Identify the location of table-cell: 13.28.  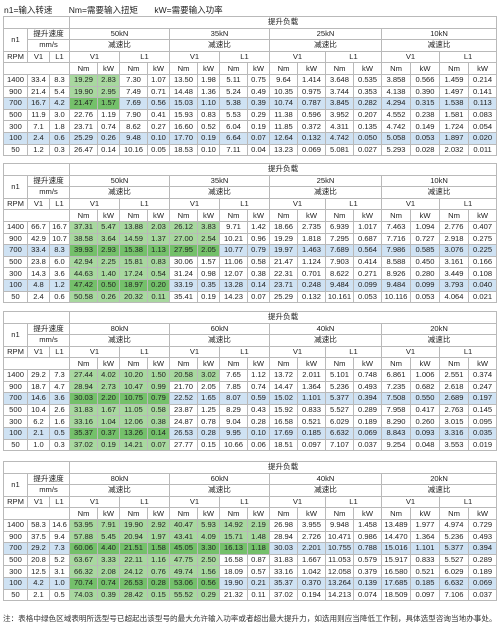
(233, 285).